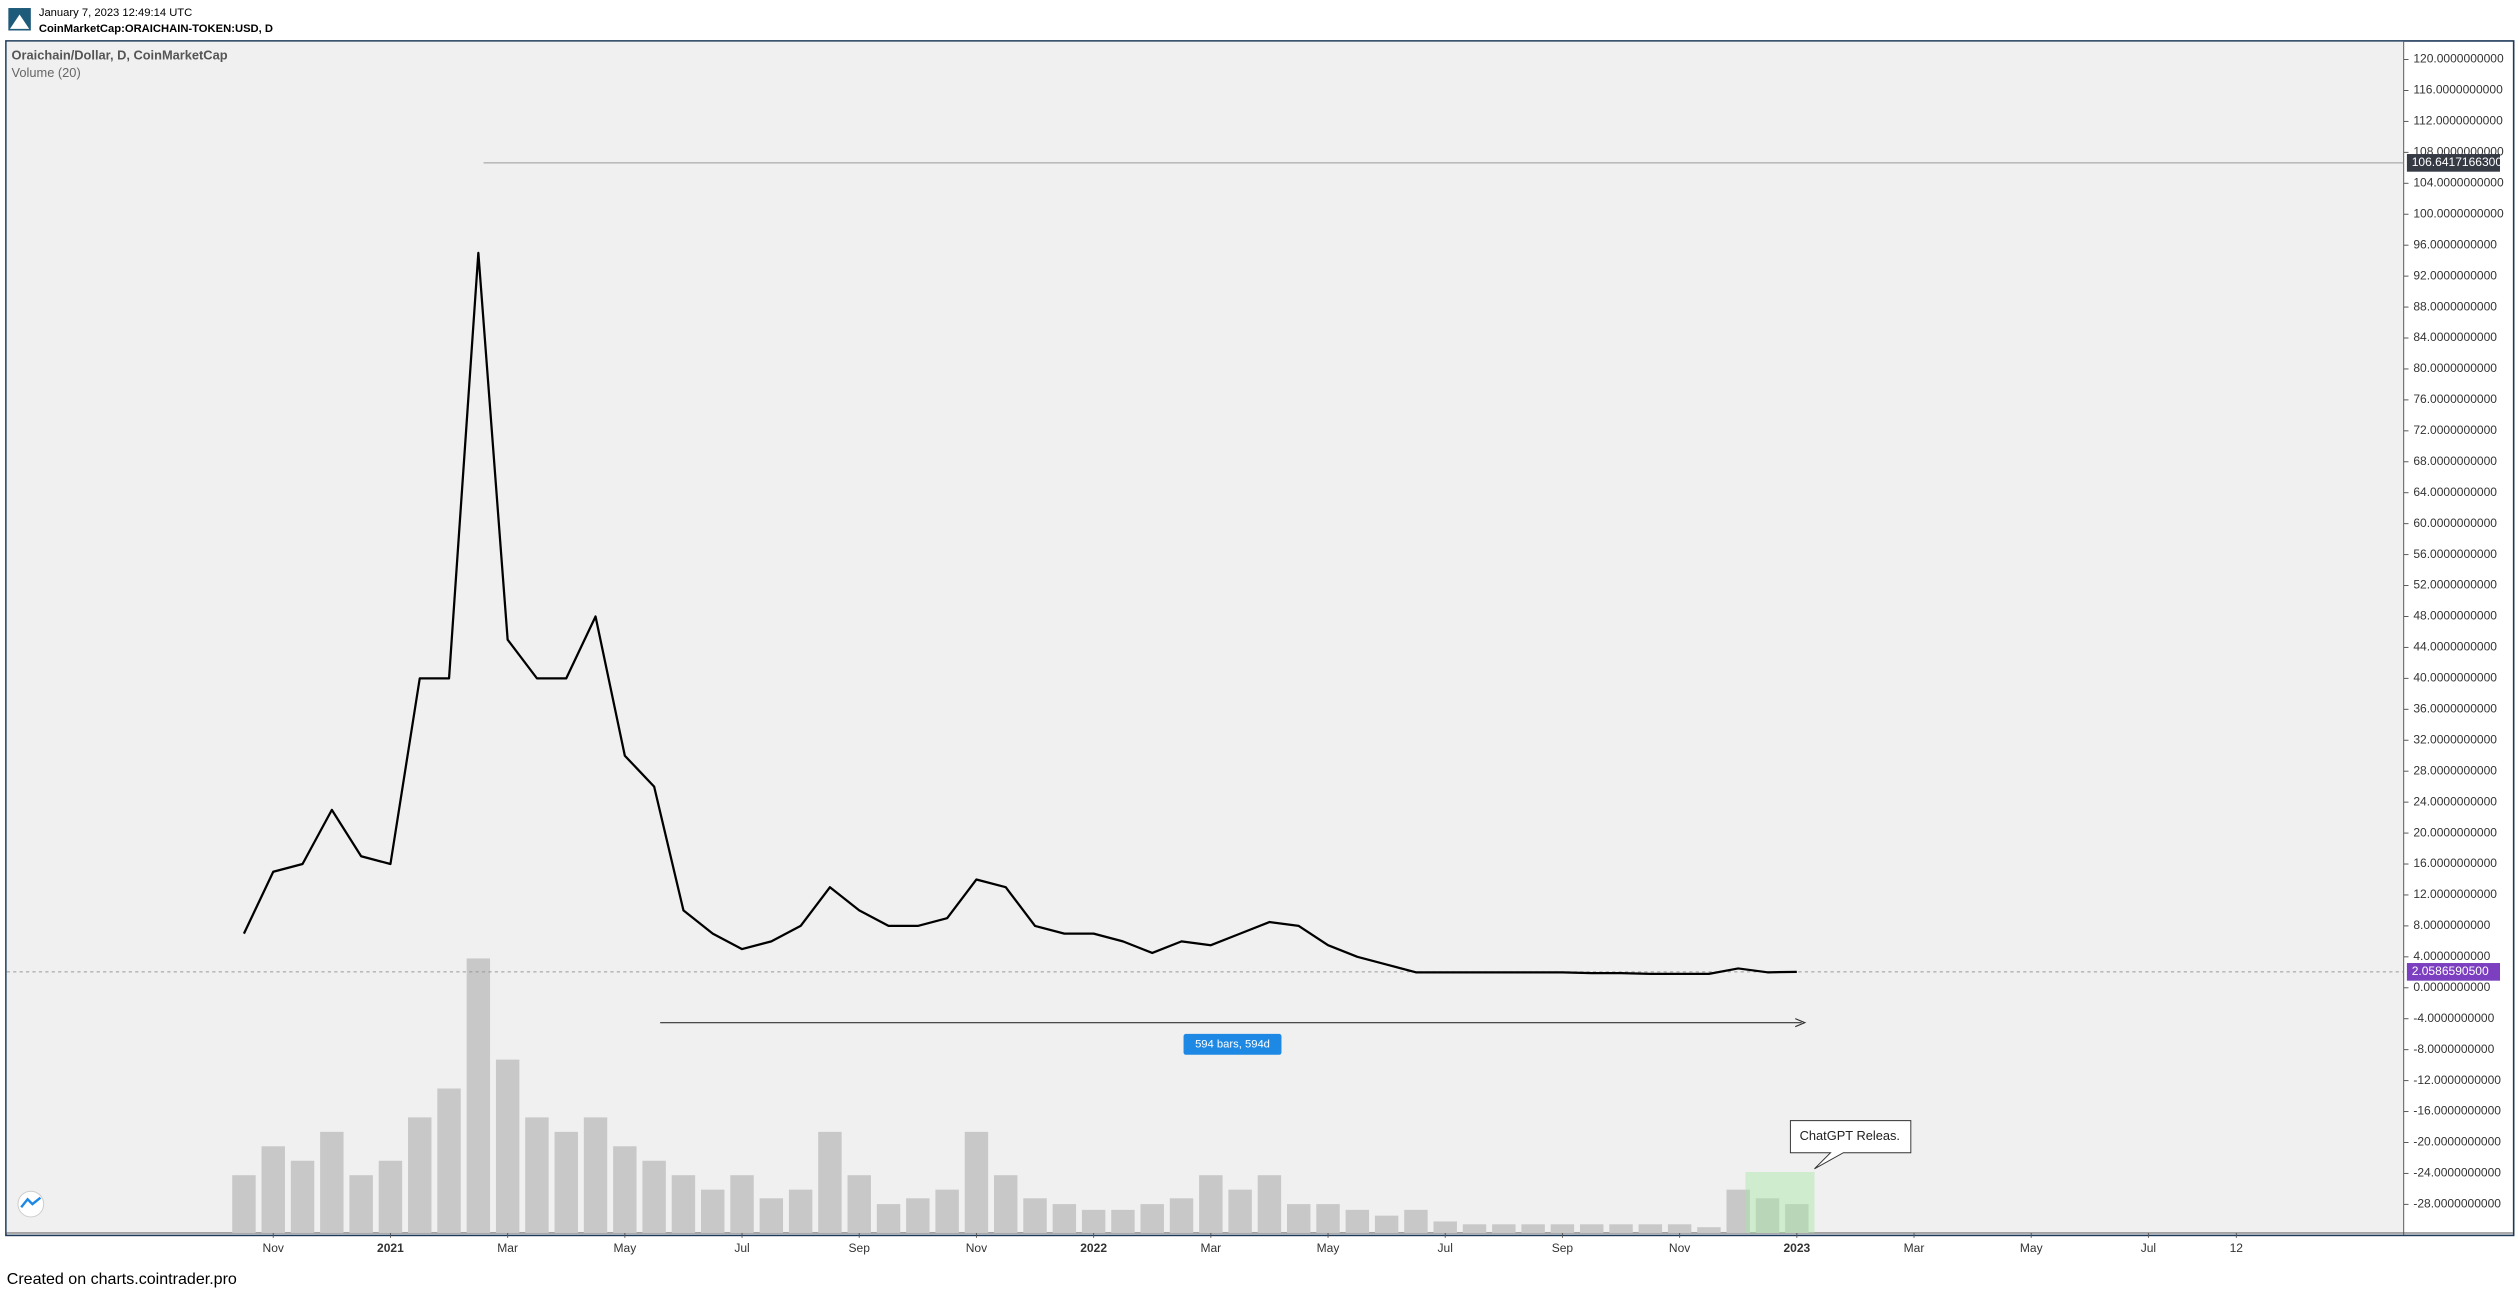 Image resolution: width=2518 pixels, height=1294 pixels. Describe the element at coordinates (741, 1248) in the screenshot. I see `x-tick-label: Jul` at that location.